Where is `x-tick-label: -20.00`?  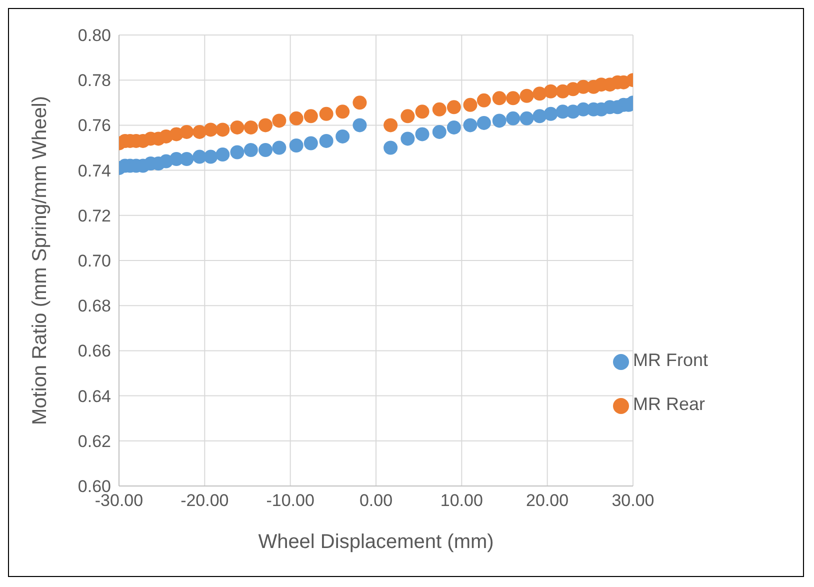 x-tick-label: -20.00 is located at coordinates (204, 500).